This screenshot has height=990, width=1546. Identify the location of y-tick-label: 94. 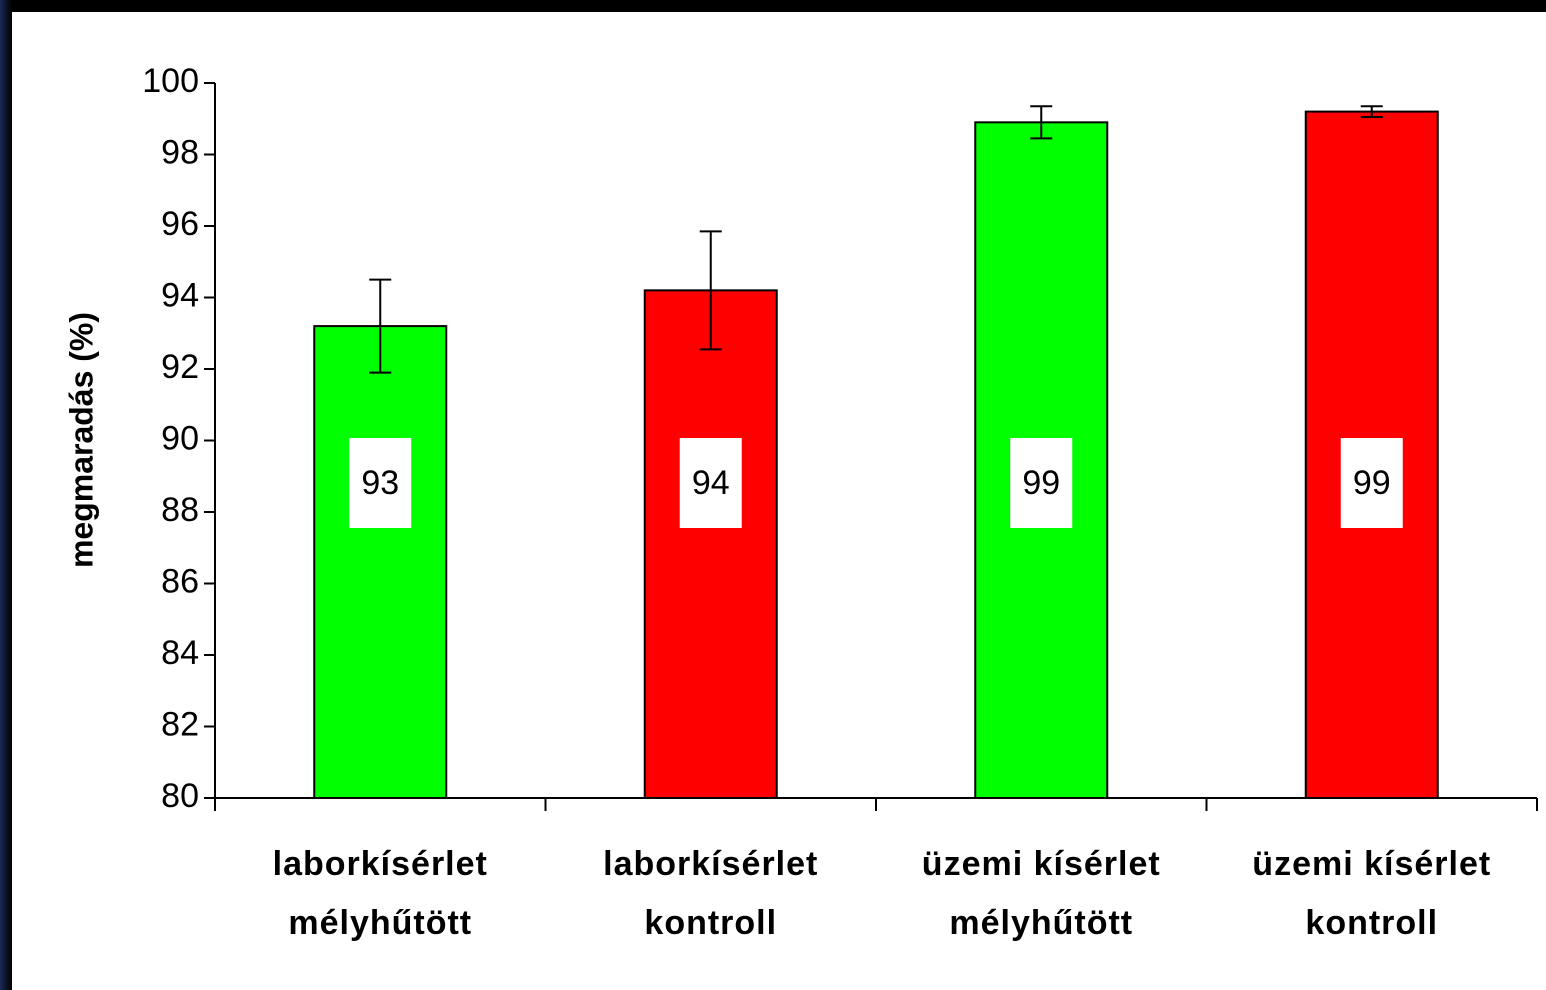
(180, 295).